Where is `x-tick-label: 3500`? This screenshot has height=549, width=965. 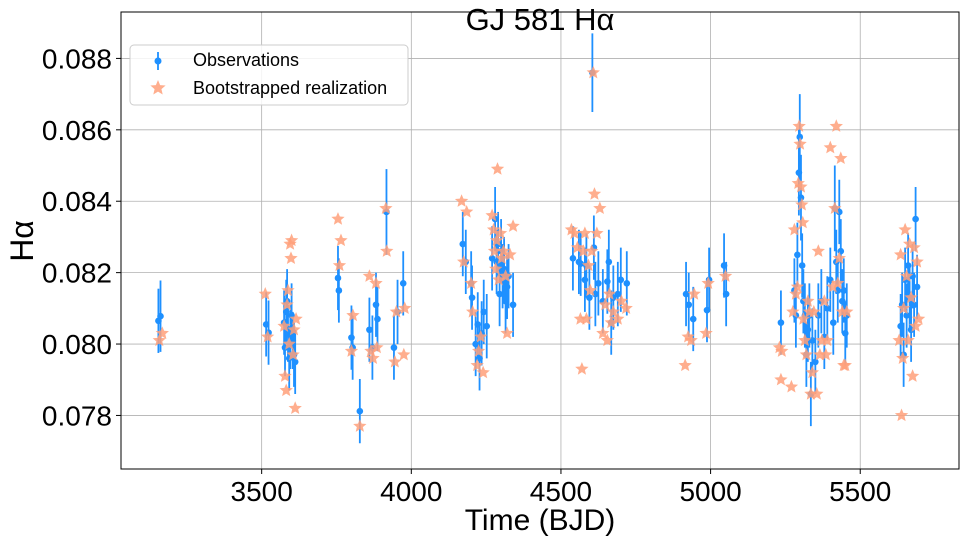
x-tick-label: 3500 is located at coordinates (262, 491).